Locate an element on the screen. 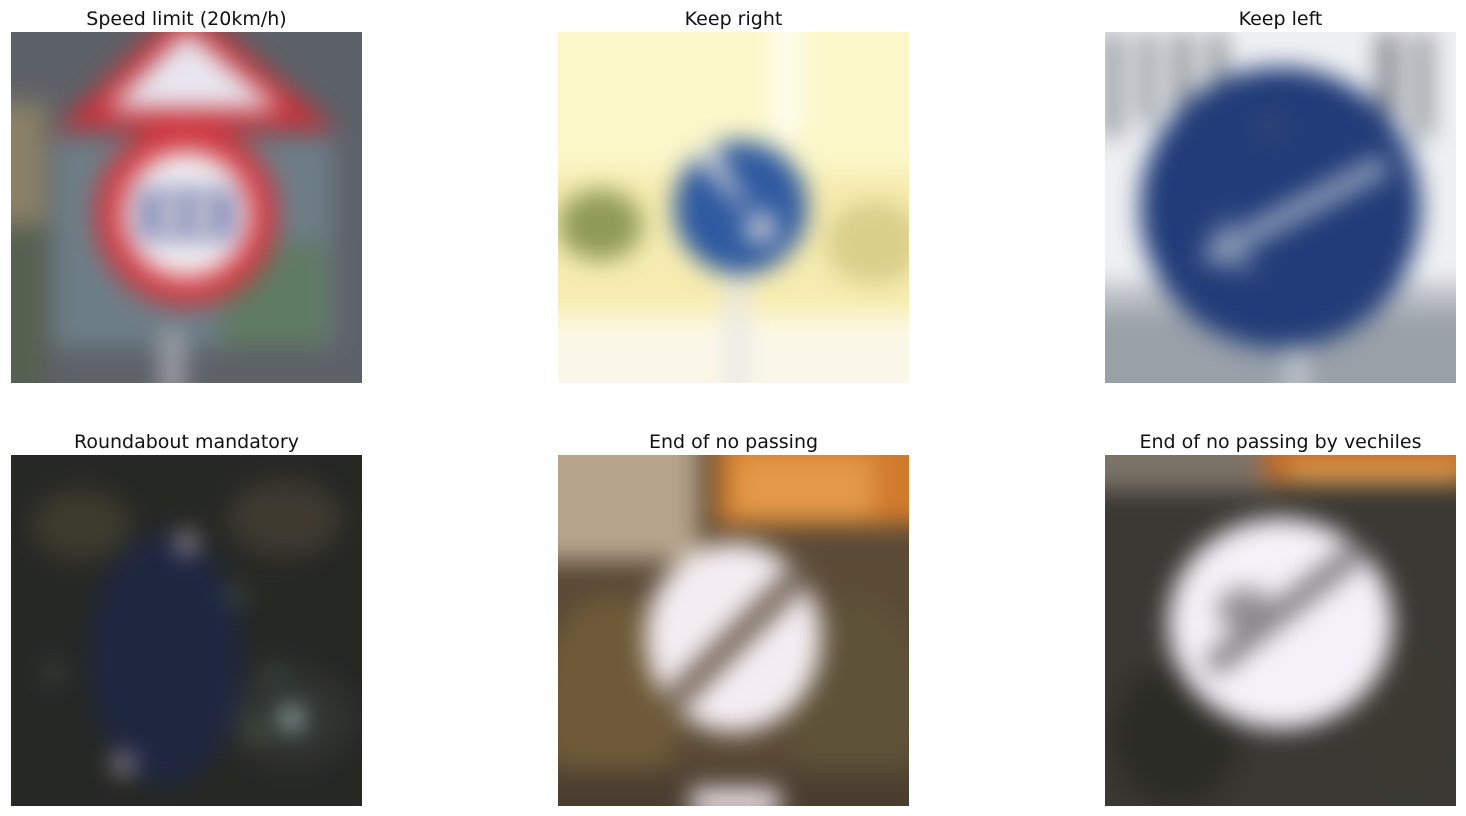  panel-title: Speed limit (20km/h) is located at coordinates (186, 19).